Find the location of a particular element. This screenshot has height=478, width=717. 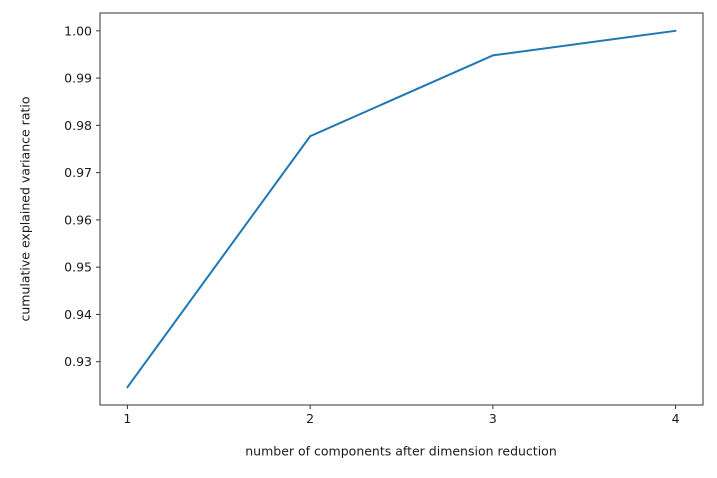

y-tick-label: 0.95 is located at coordinates (78, 267).